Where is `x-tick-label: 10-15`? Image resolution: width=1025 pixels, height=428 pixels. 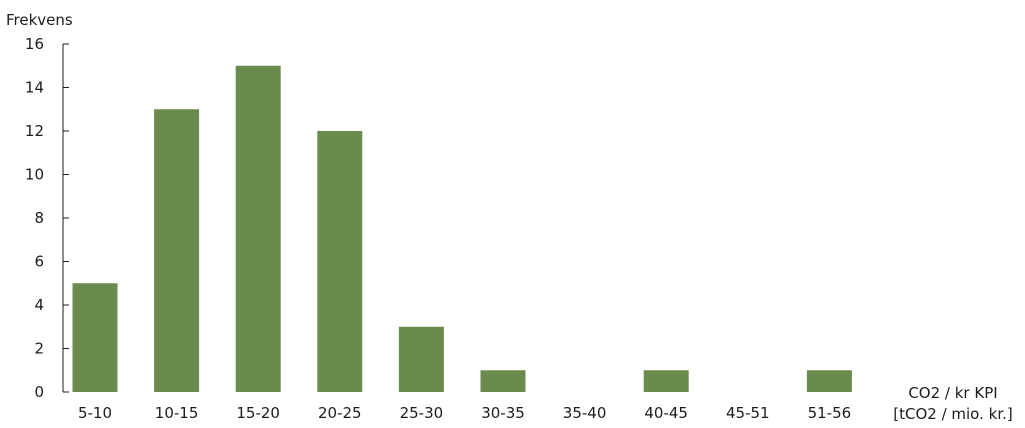
x-tick-label: 10-15 is located at coordinates (177, 413).